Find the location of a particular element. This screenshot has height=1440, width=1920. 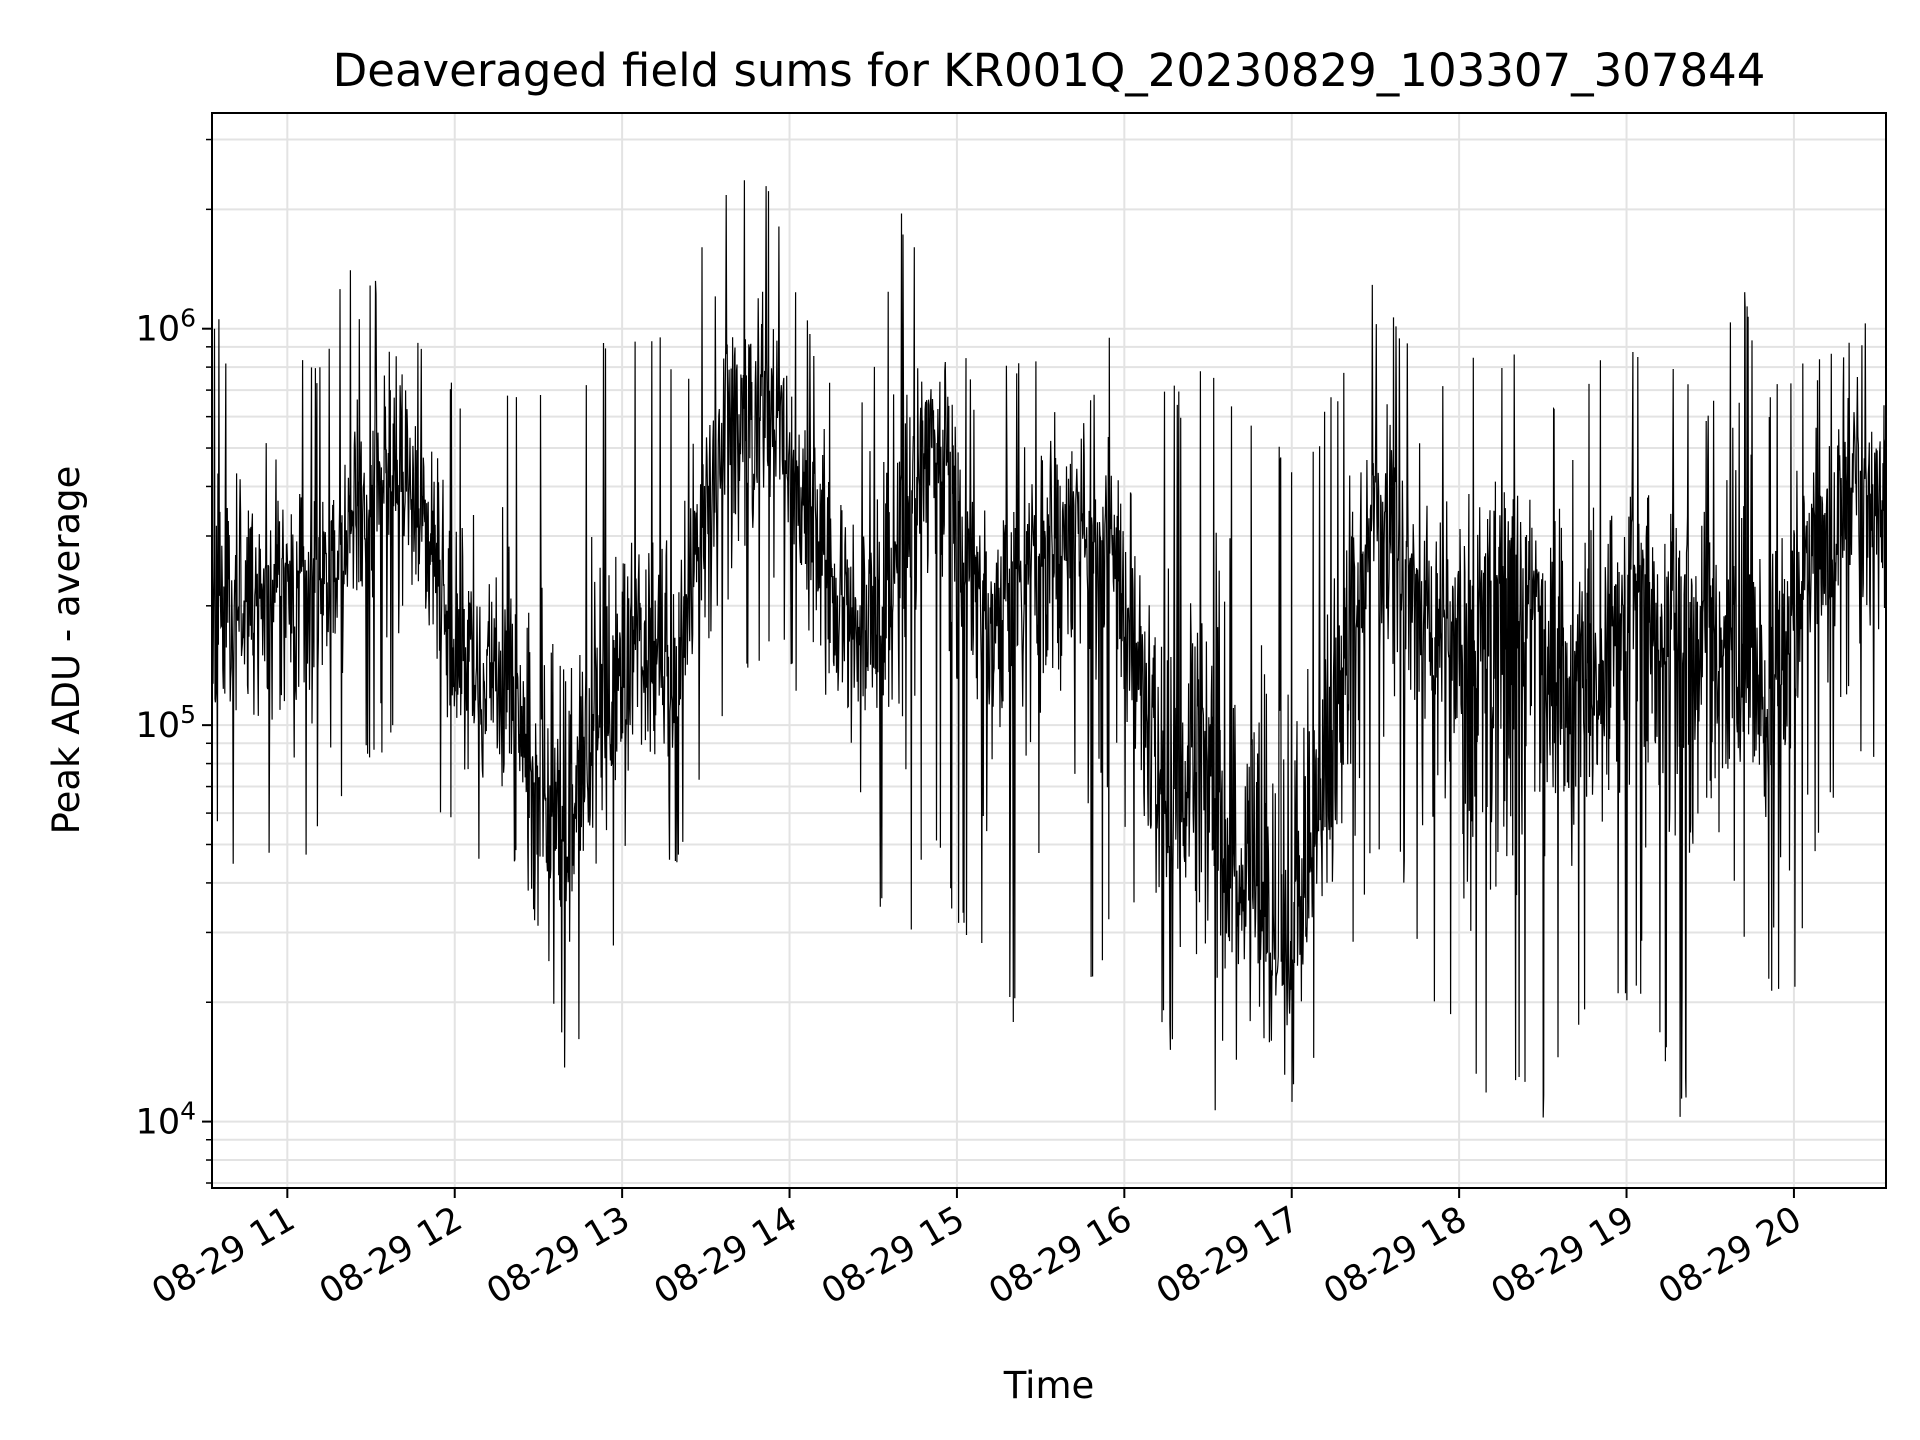

y-tick-label: 10⁴ is located at coordinates (166, 1120).